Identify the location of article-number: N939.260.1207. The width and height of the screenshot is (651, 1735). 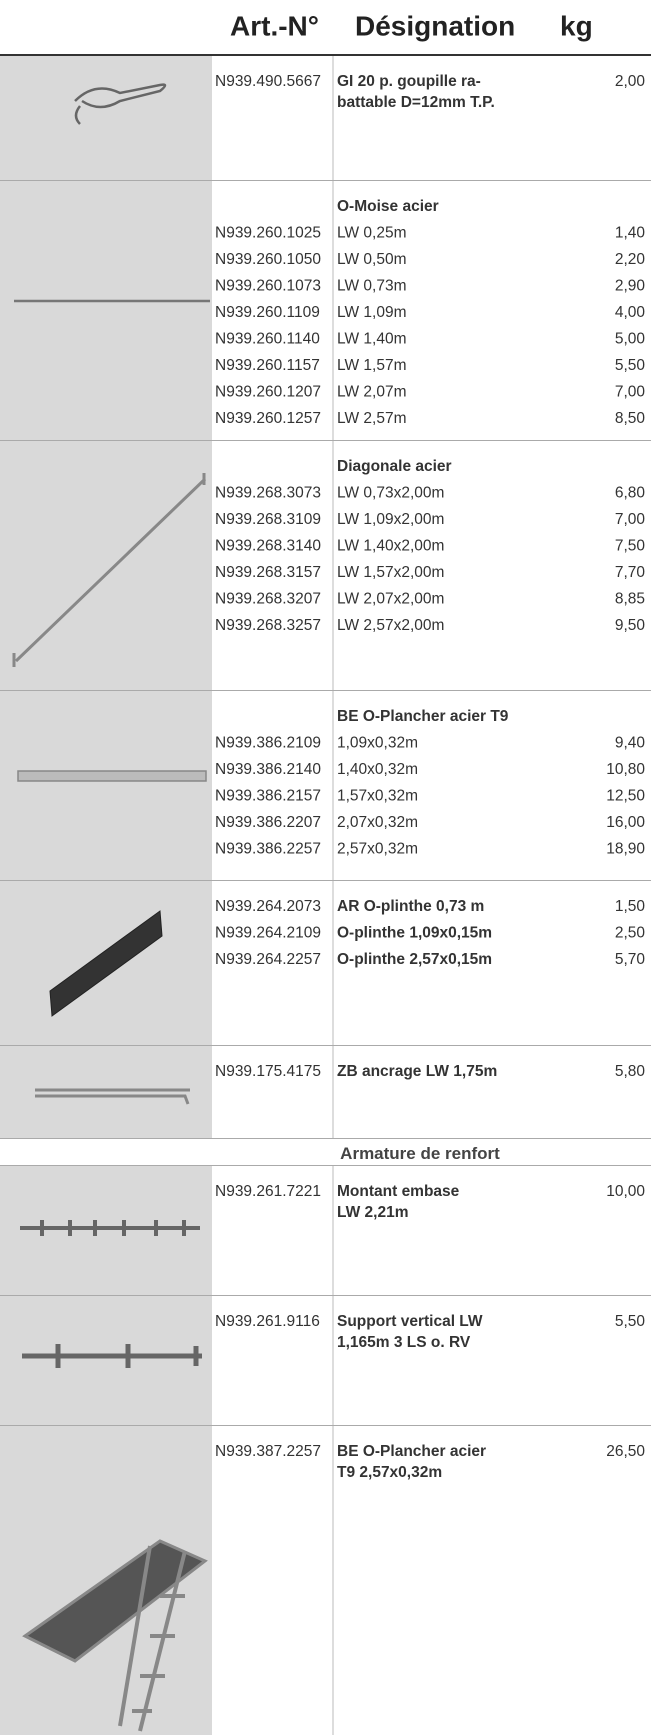
(268, 392).